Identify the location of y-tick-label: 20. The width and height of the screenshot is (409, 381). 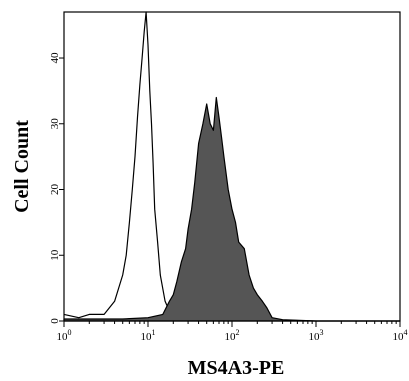
(55, 190).